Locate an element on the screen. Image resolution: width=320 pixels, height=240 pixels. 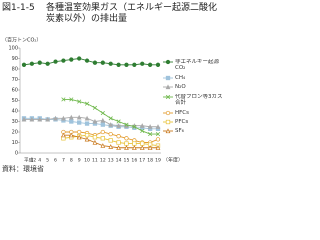
legend-label: SF₆ is located at coordinates (179, 130).